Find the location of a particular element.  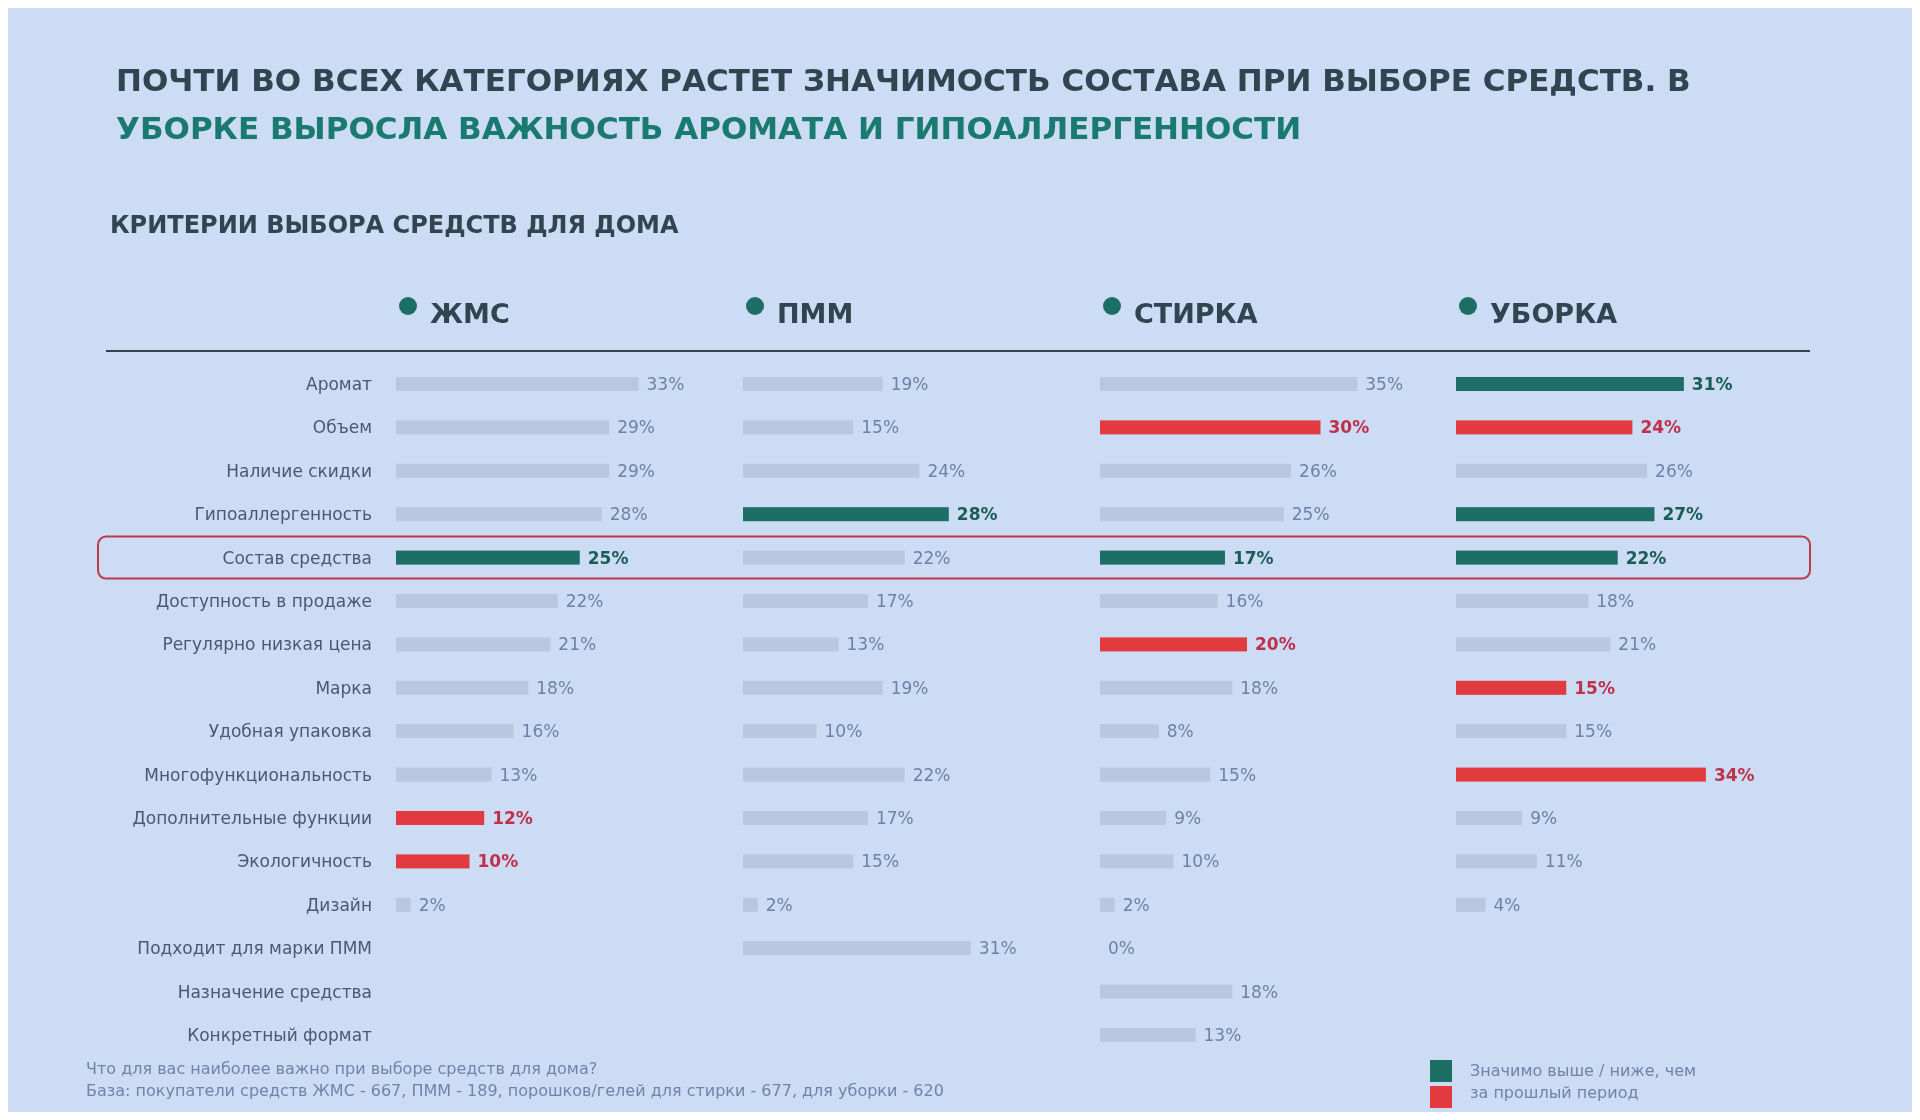

y-tick-label: Подходит для марки ПММ is located at coordinates (254, 948).